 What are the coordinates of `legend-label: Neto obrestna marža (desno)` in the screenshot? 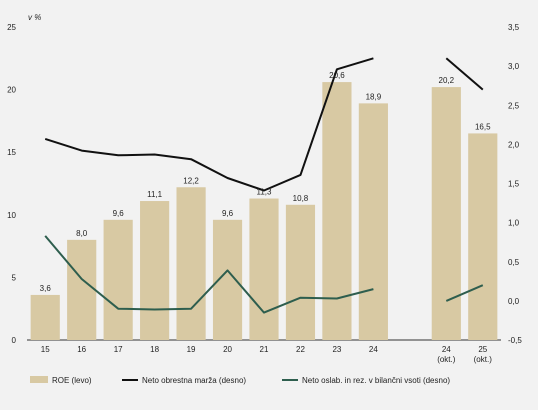 It's located at (194, 380).